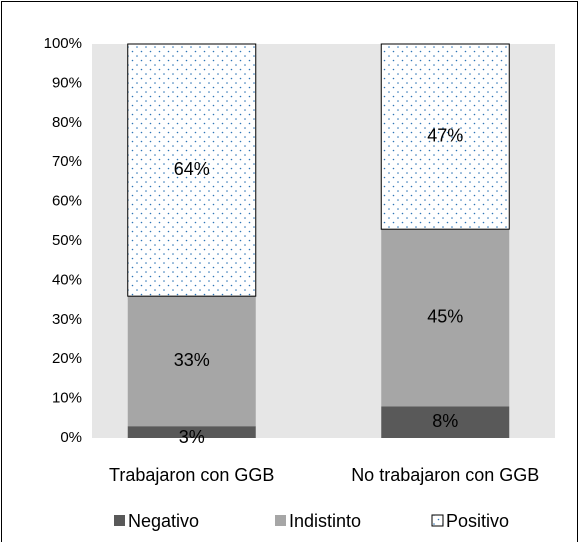 The image size is (579, 547). What do you see at coordinates (163, 521) in the screenshot?
I see `legend-text: Negativo` at bounding box center [163, 521].